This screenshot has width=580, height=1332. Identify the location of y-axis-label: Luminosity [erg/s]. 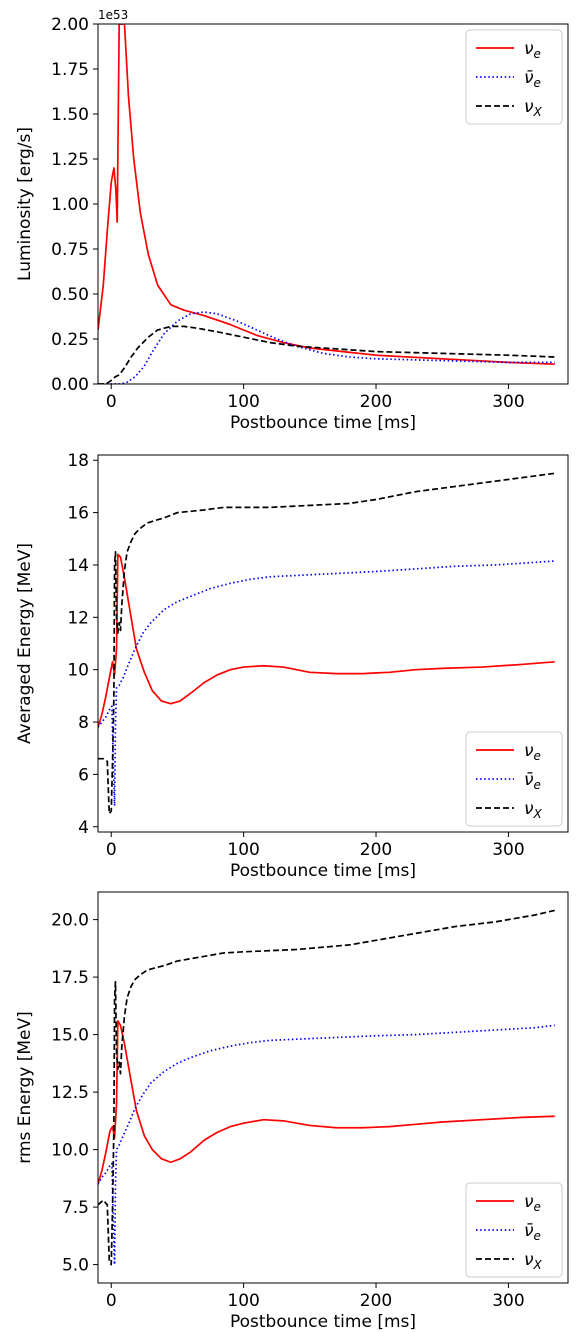
(25, 204).